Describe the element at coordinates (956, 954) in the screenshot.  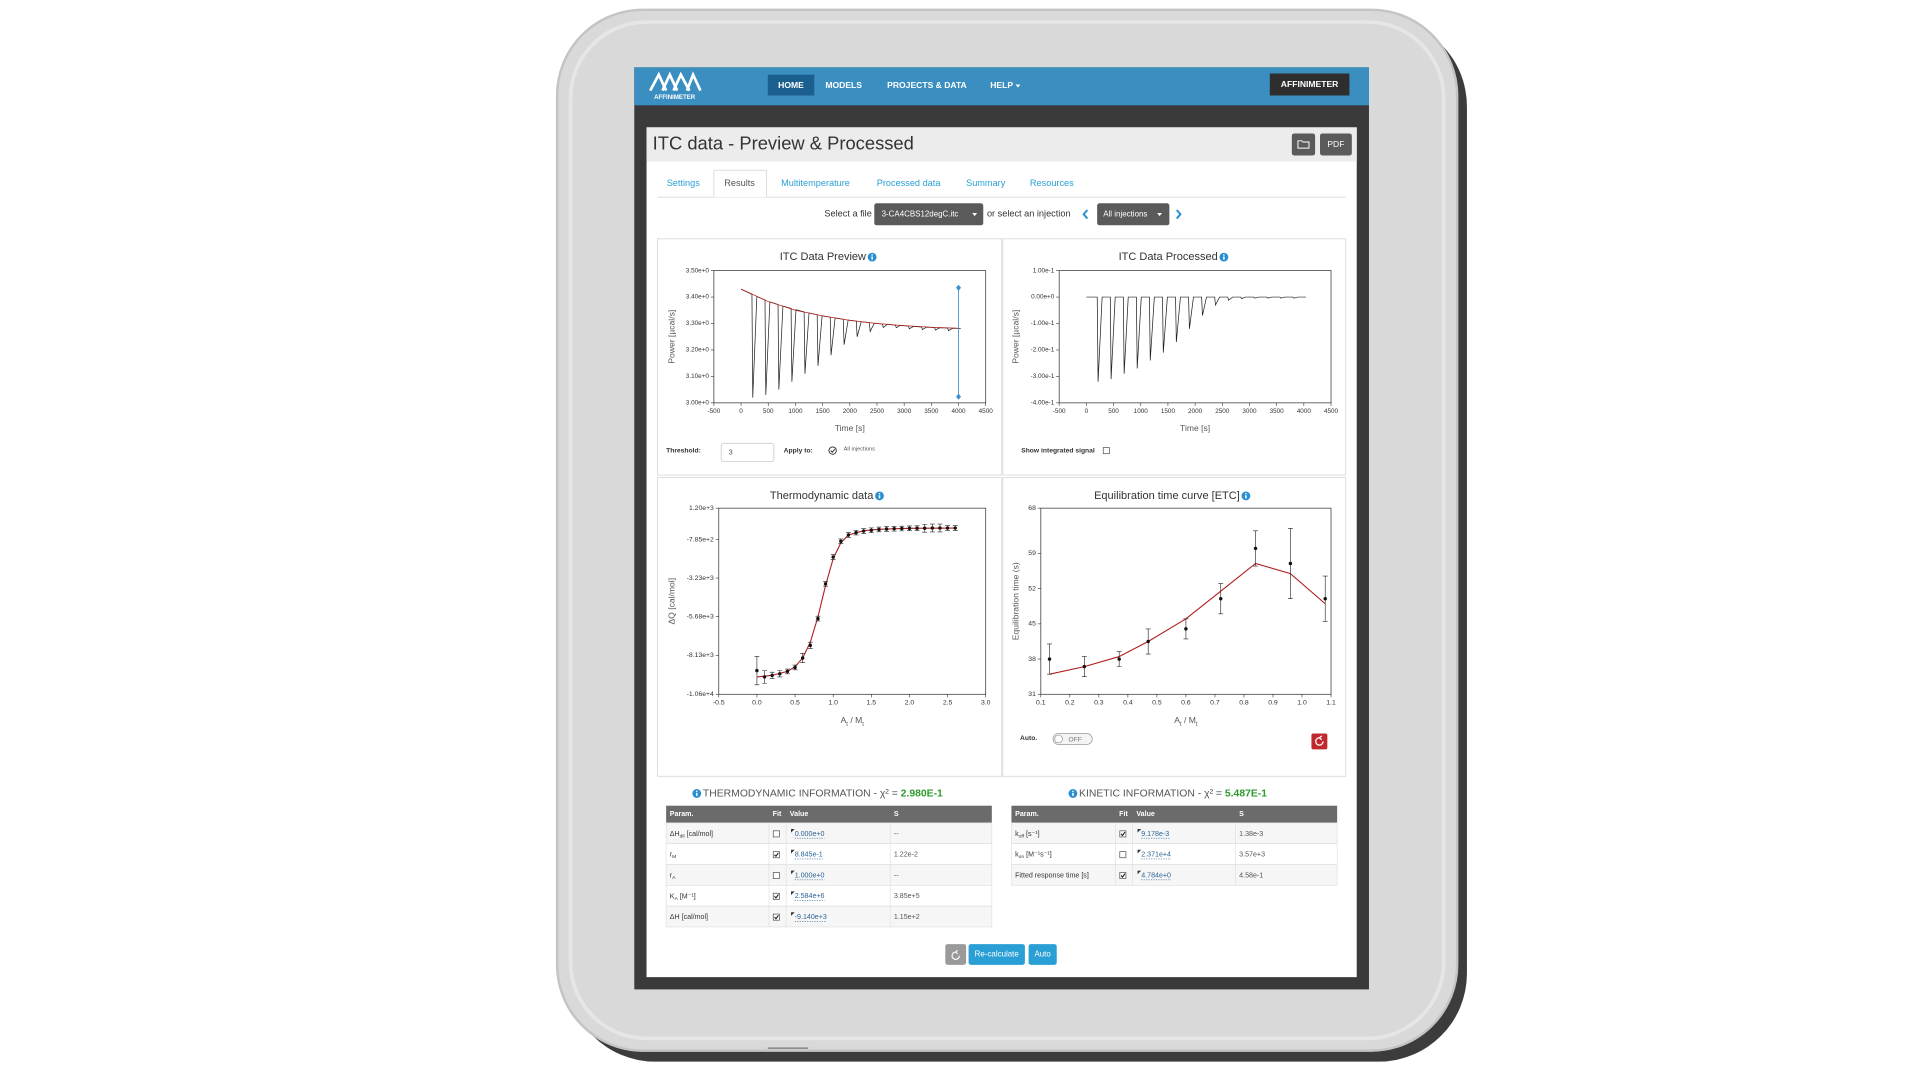
I see `undo-button` at that location.